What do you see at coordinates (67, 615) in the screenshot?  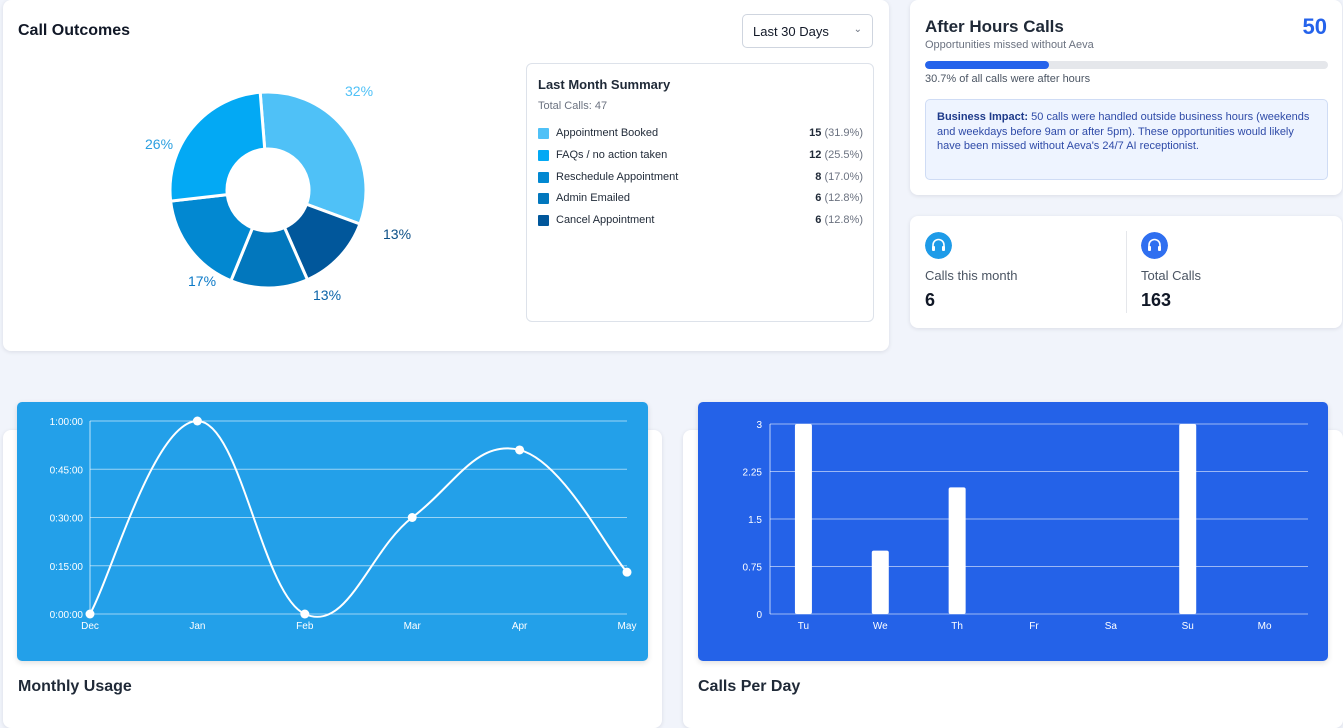 I see `y-tick-label: 0:00:00` at bounding box center [67, 615].